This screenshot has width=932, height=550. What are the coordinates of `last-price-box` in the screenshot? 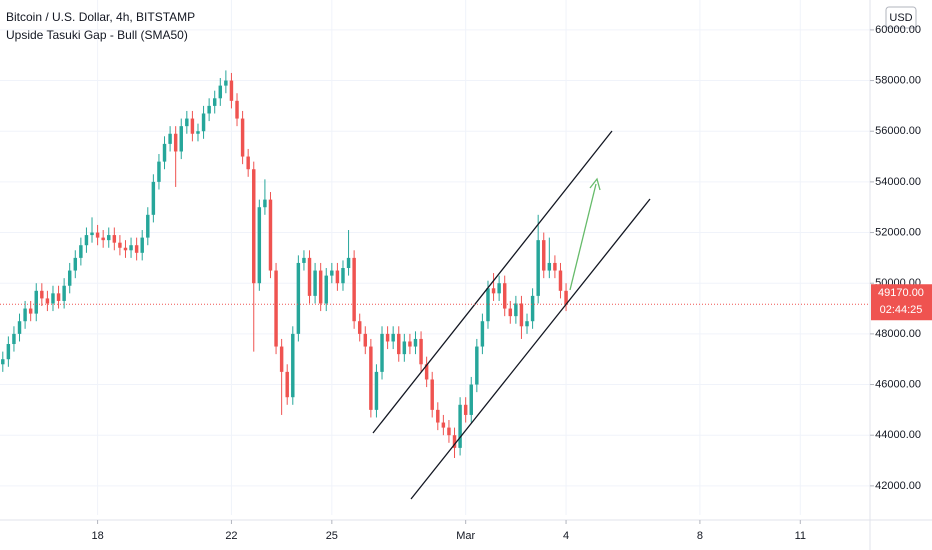 It's located at (901, 302).